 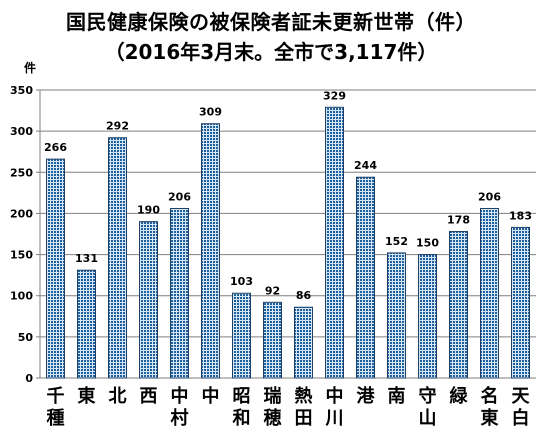 I want to click on category-label: 中村, so click(x=180, y=407).